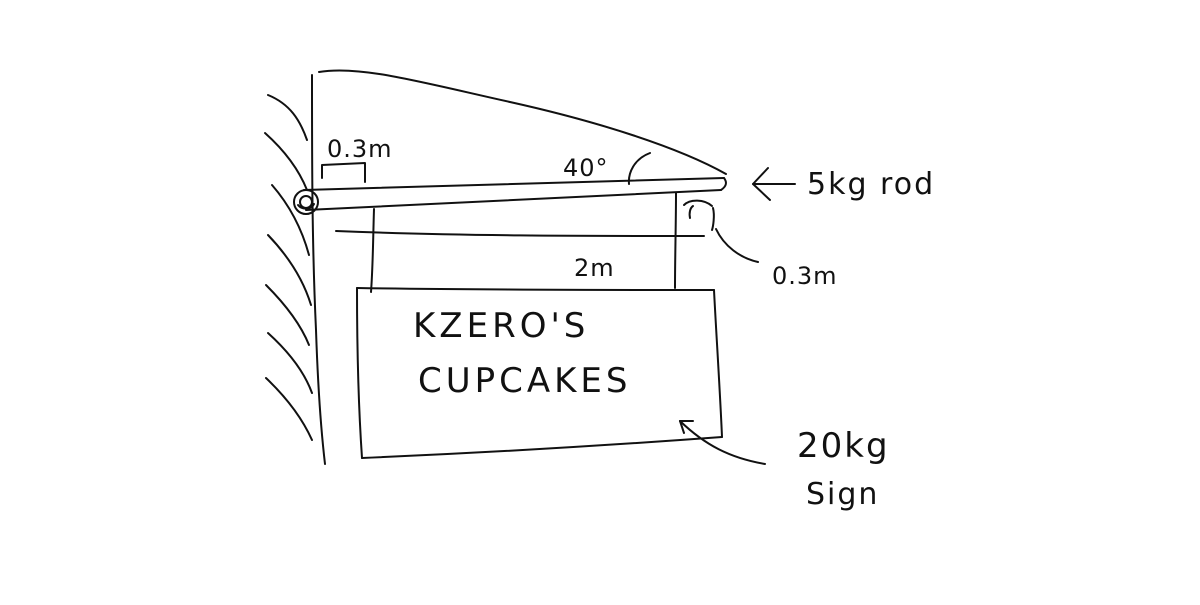  Describe the element at coordinates (586, 168) in the screenshot. I see `angle-label: 40°` at that location.